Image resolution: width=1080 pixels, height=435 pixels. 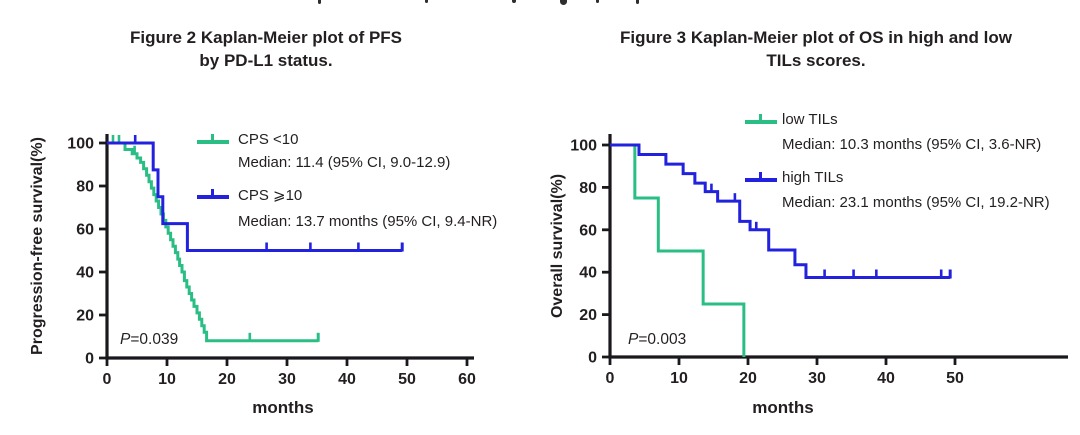 What do you see at coordinates (783, 407) in the screenshot?
I see `os-x-axis-label: months` at bounding box center [783, 407].